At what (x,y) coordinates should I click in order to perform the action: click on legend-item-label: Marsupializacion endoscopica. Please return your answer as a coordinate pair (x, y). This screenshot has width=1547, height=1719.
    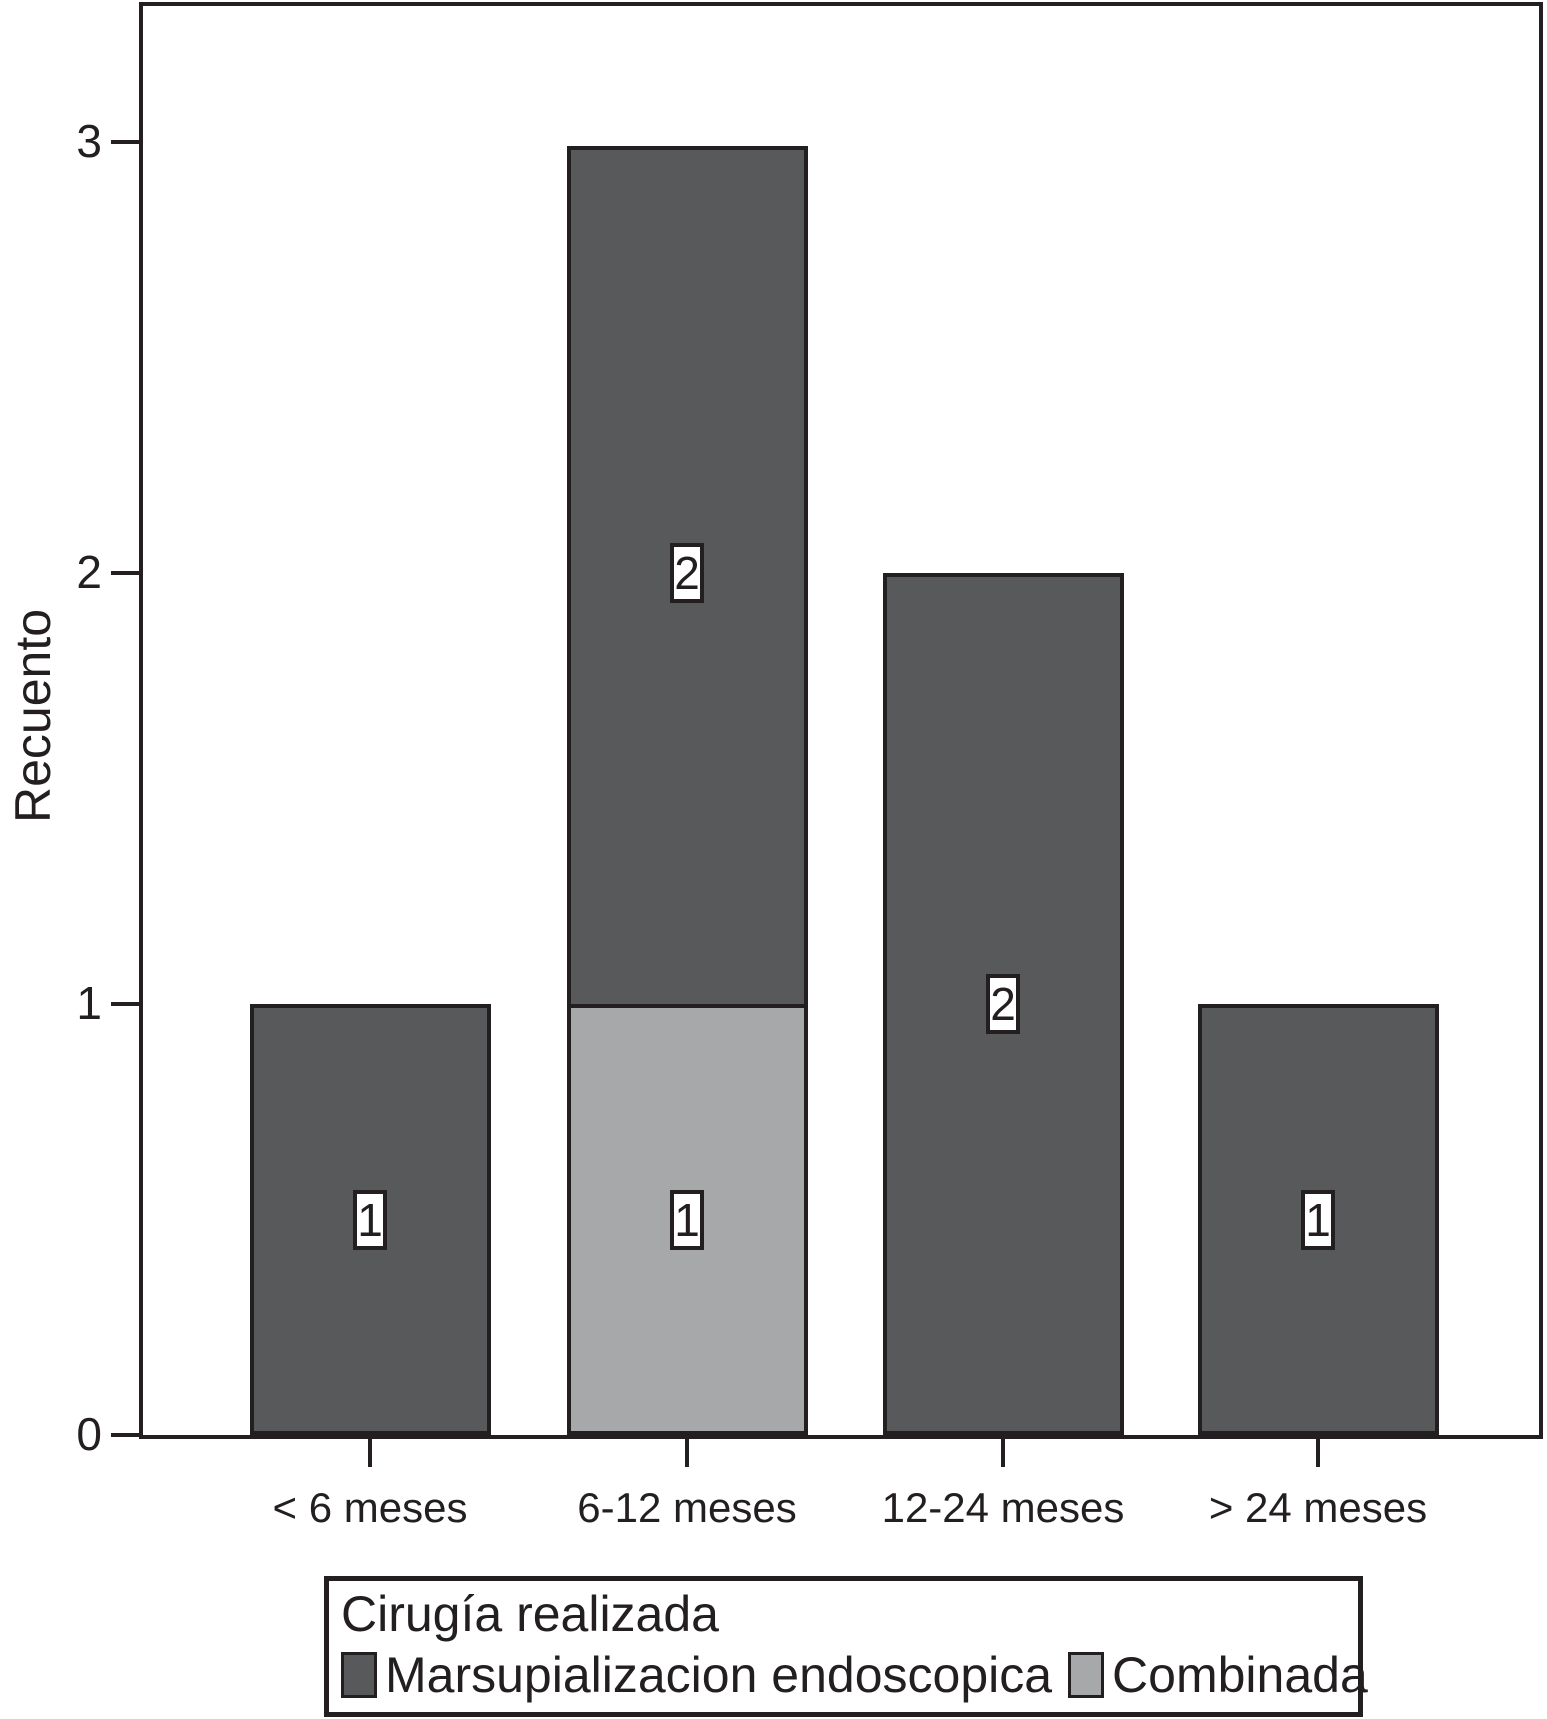
    Looking at the image, I should click on (719, 1675).